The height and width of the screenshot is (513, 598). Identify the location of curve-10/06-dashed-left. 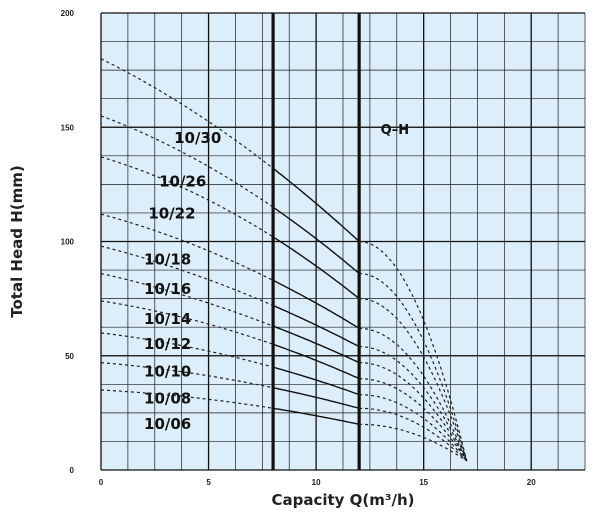
(187, 399).